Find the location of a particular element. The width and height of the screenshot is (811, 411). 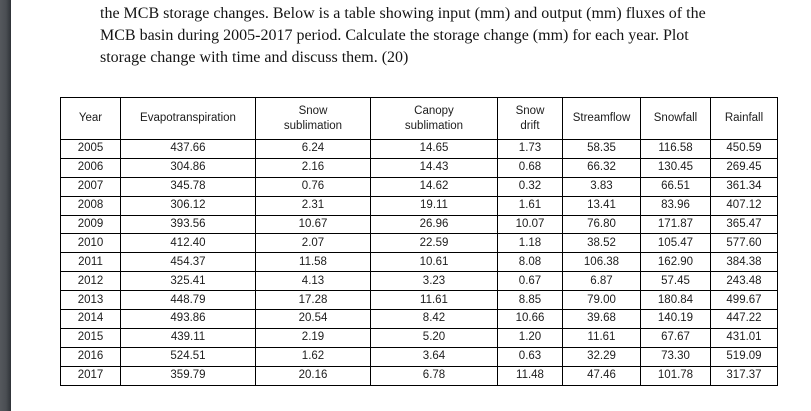

window-edge-bar is located at coordinates (5, 205).